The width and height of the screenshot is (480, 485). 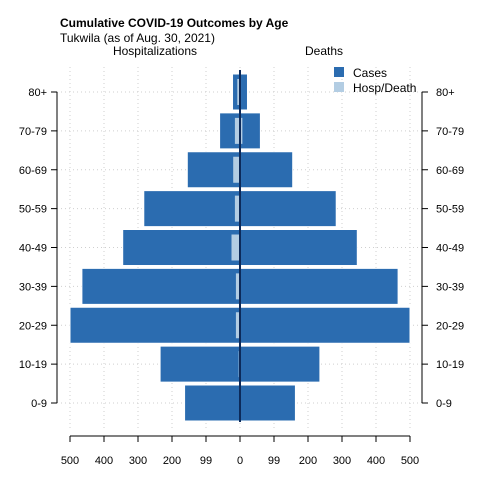 What do you see at coordinates (33, 287) in the screenshot?
I see `y-tick-label-left-30-39: 30-39` at bounding box center [33, 287].